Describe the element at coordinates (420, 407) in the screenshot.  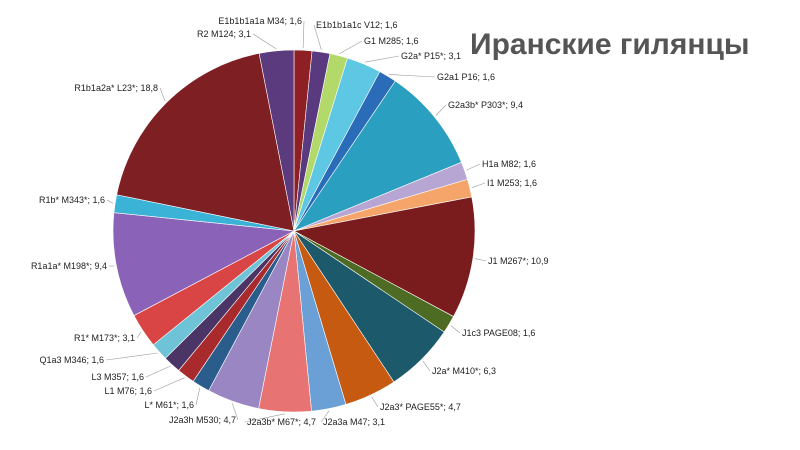
I see `slice-label: J2a3* PAGE55*; 4,7` at that location.